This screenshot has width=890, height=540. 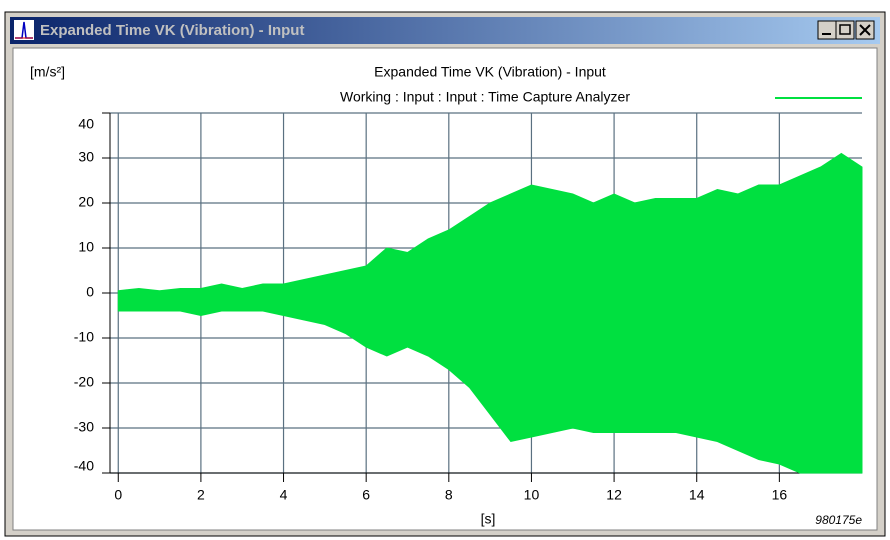 What do you see at coordinates (780, 495) in the screenshot?
I see `x-tick-label: 16` at bounding box center [780, 495].